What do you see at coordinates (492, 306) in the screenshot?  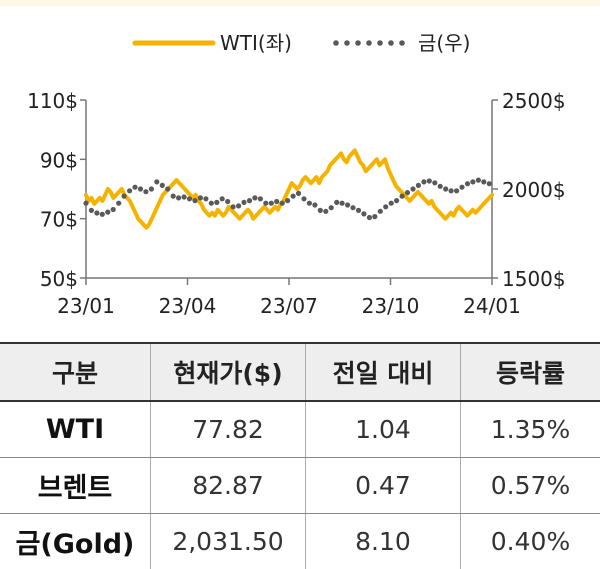 I see `x-tick-label: 24/01` at bounding box center [492, 306].